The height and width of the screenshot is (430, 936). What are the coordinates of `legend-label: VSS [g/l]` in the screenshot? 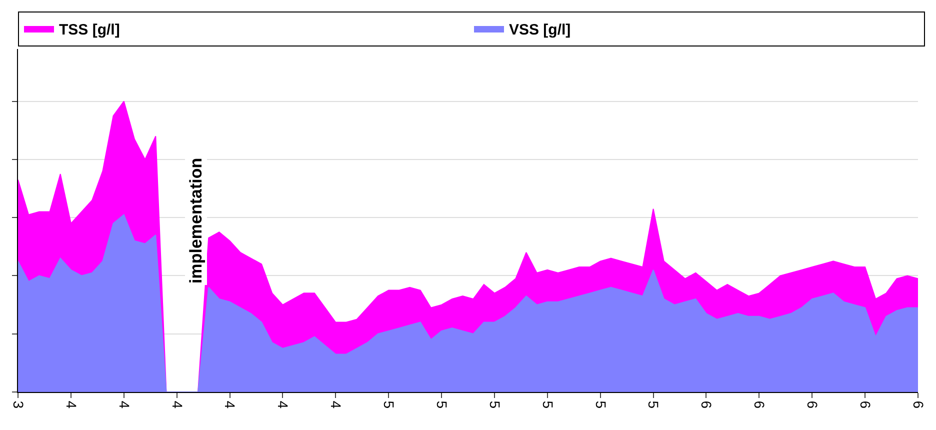 It's located at (540, 29).